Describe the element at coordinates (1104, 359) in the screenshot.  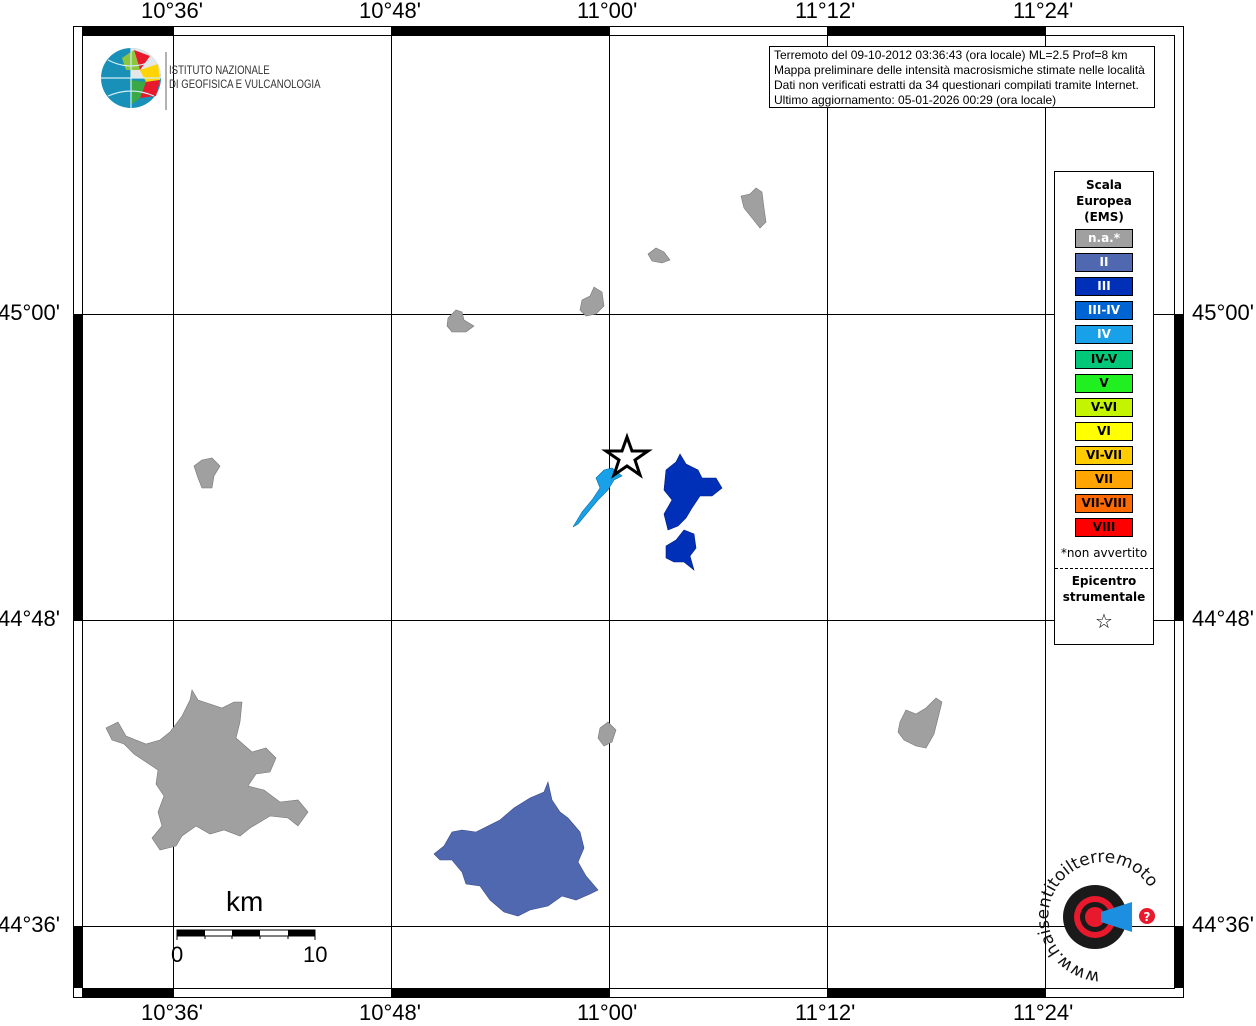
I see `legend-item: IV-V` at that location.